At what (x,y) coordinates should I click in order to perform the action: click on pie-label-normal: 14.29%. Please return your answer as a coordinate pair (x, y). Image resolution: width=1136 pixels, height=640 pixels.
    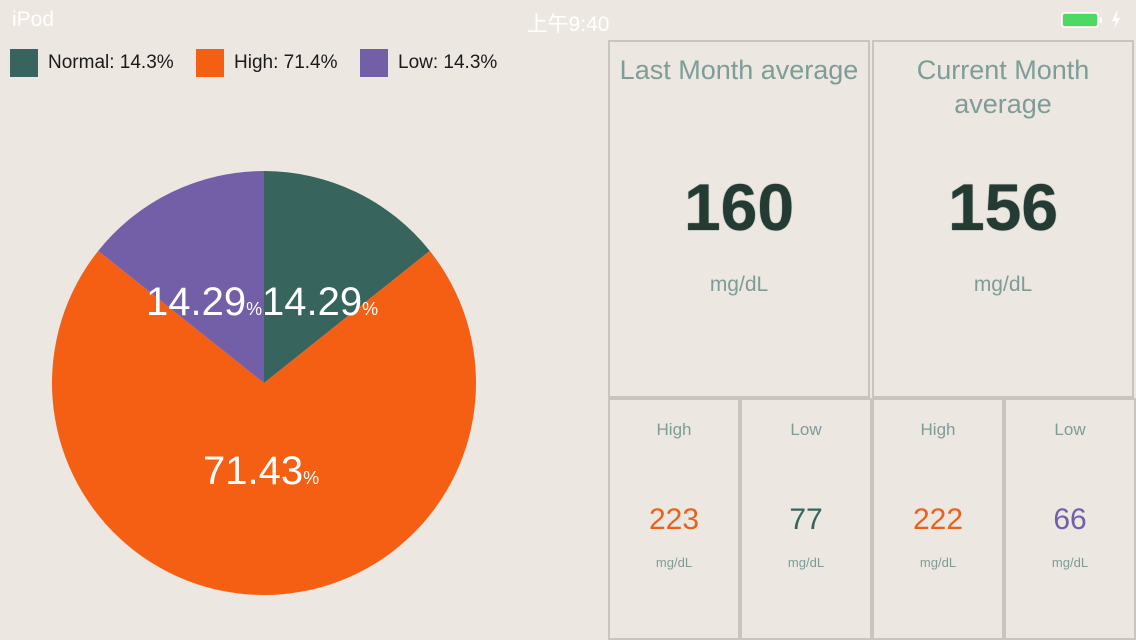
    Looking at the image, I should click on (204, 302).